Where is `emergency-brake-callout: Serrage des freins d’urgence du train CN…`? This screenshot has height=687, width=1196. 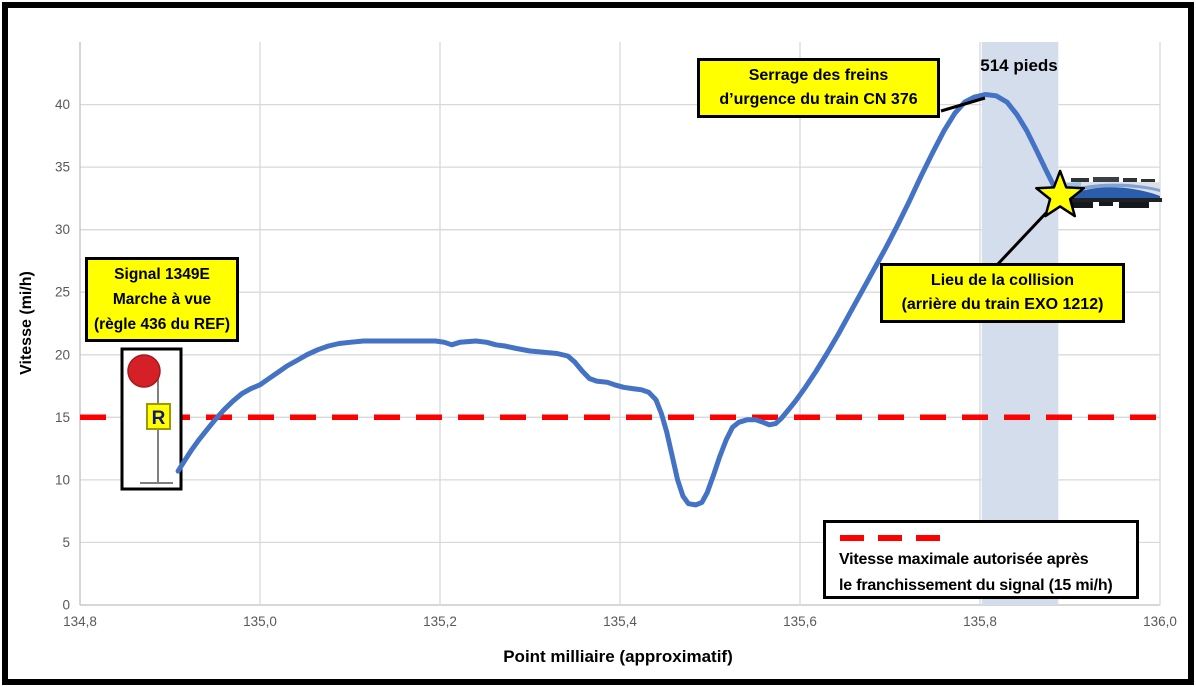 emergency-brake-callout: Serrage des freins d’urgence du train CN… is located at coordinates (818, 88).